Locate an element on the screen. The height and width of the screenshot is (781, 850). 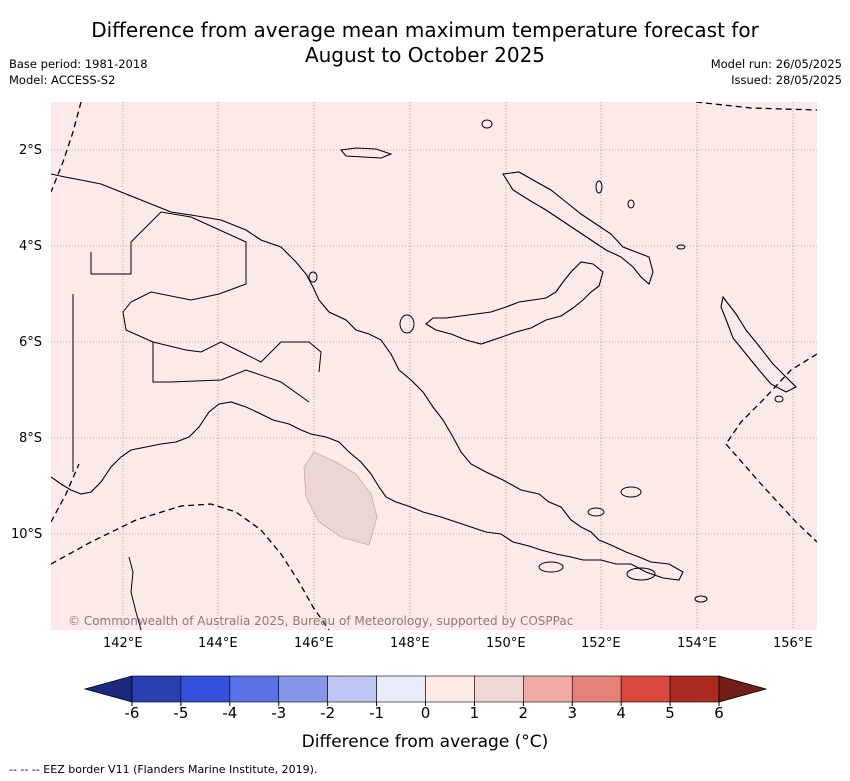
colorbar-tick-label: 0 is located at coordinates (425, 713).